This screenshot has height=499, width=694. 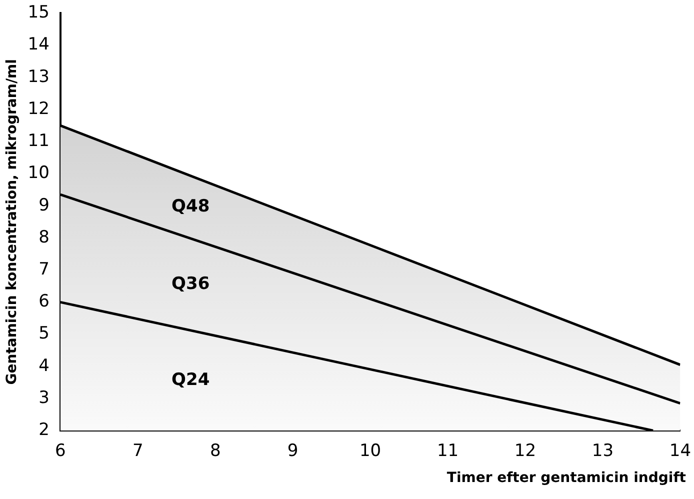 I want to click on y-tick-label: 4, so click(x=44, y=366).